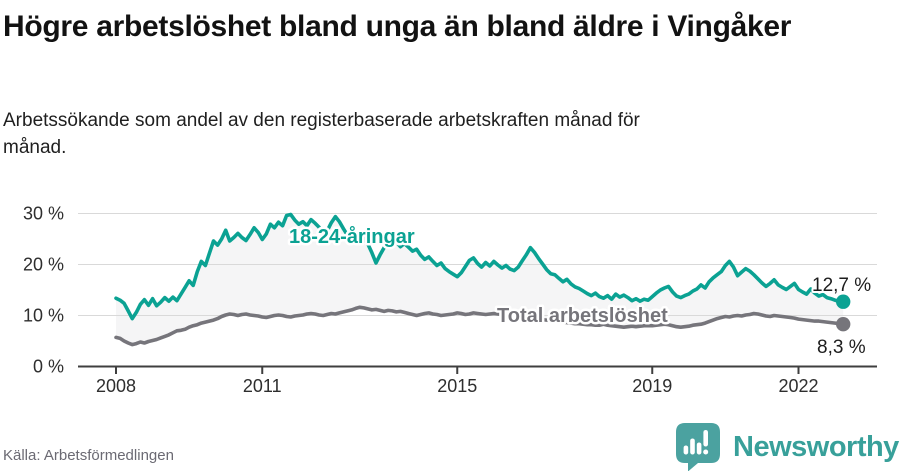 Image resolution: width=900 pixels, height=474 pixels. What do you see at coordinates (43, 265) in the screenshot?
I see `y-tick-label: 20 %` at bounding box center [43, 265].